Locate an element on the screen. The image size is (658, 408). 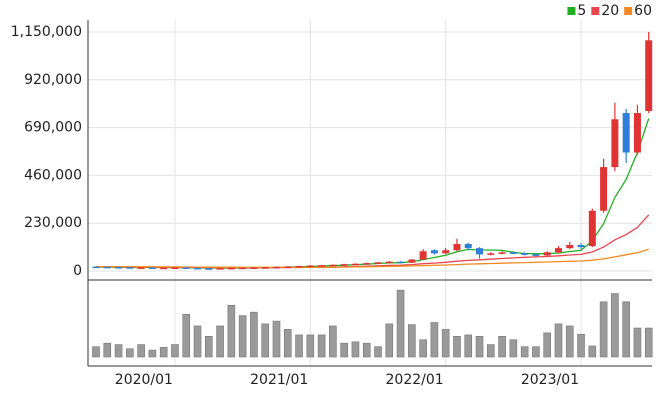
y-tick-label: 920,000 is located at coordinates (53, 80).